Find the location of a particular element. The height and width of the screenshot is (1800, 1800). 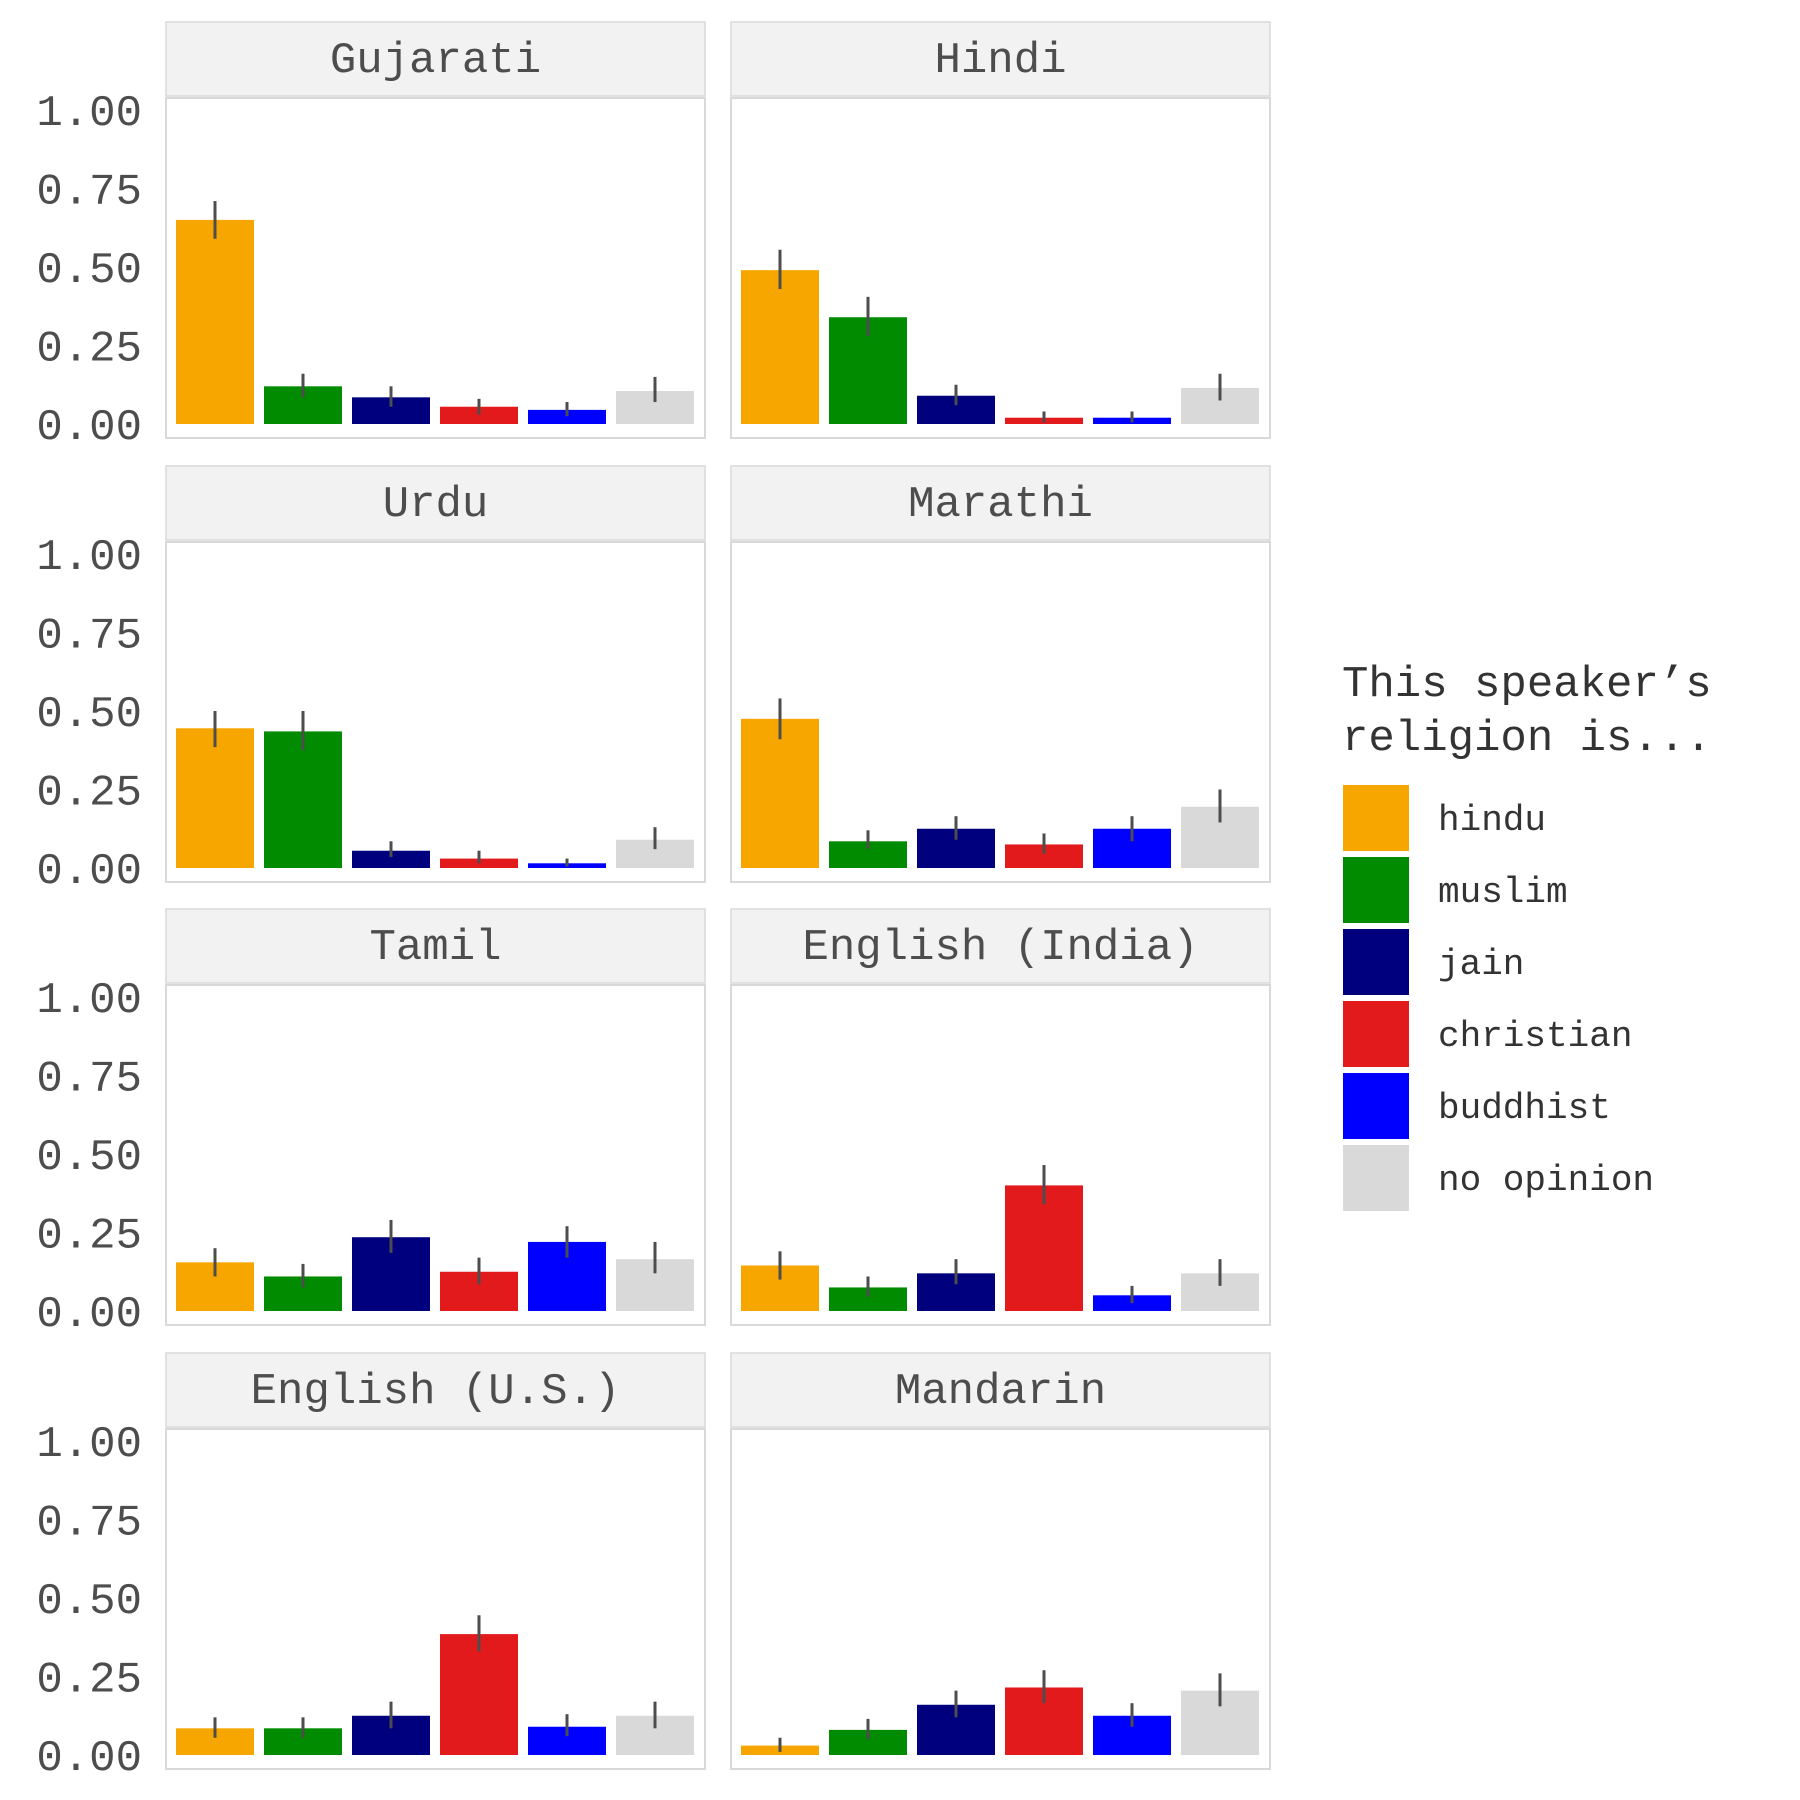

facet-title: Gujarati is located at coordinates (435, 61).